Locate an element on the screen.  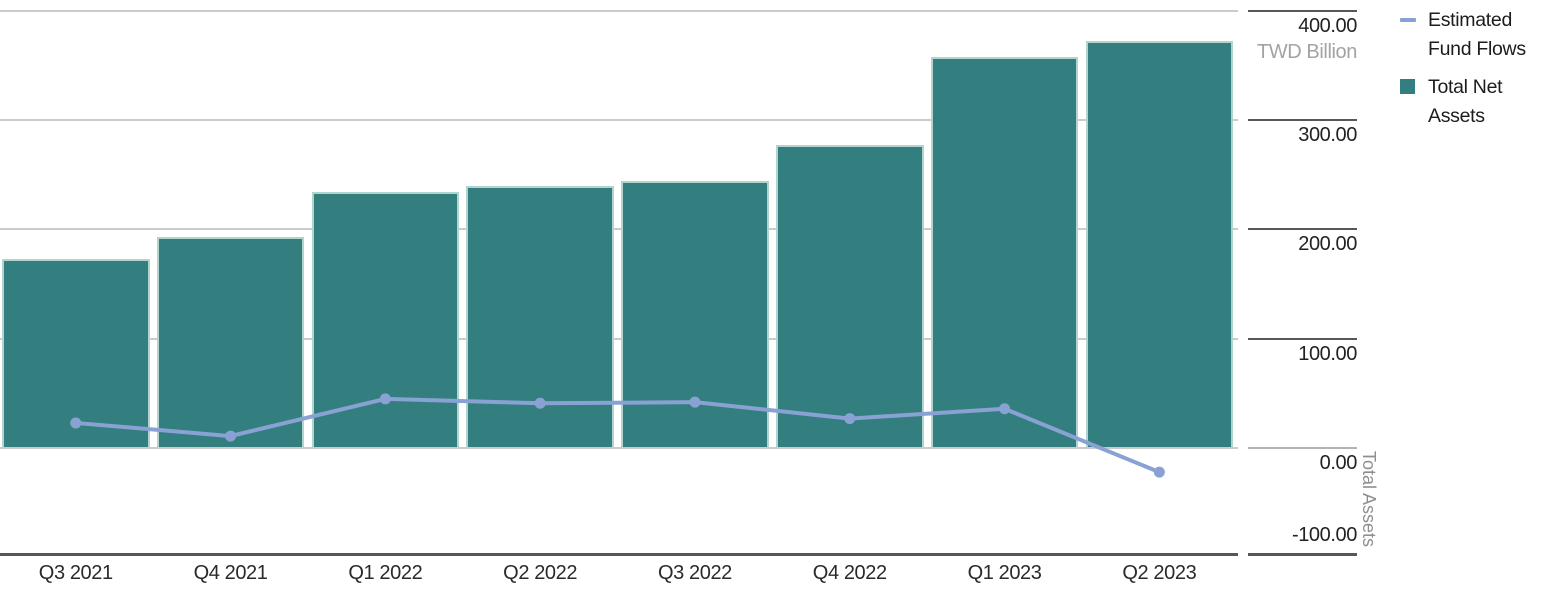
point-q1-2022 is located at coordinates (385, 399).